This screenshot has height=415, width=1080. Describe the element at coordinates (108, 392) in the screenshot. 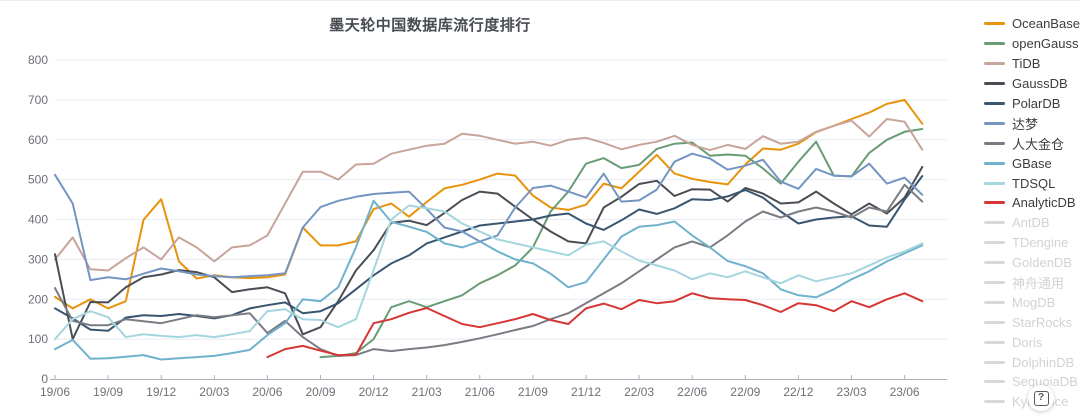

I see `x-tick-label: 19/09` at that location.